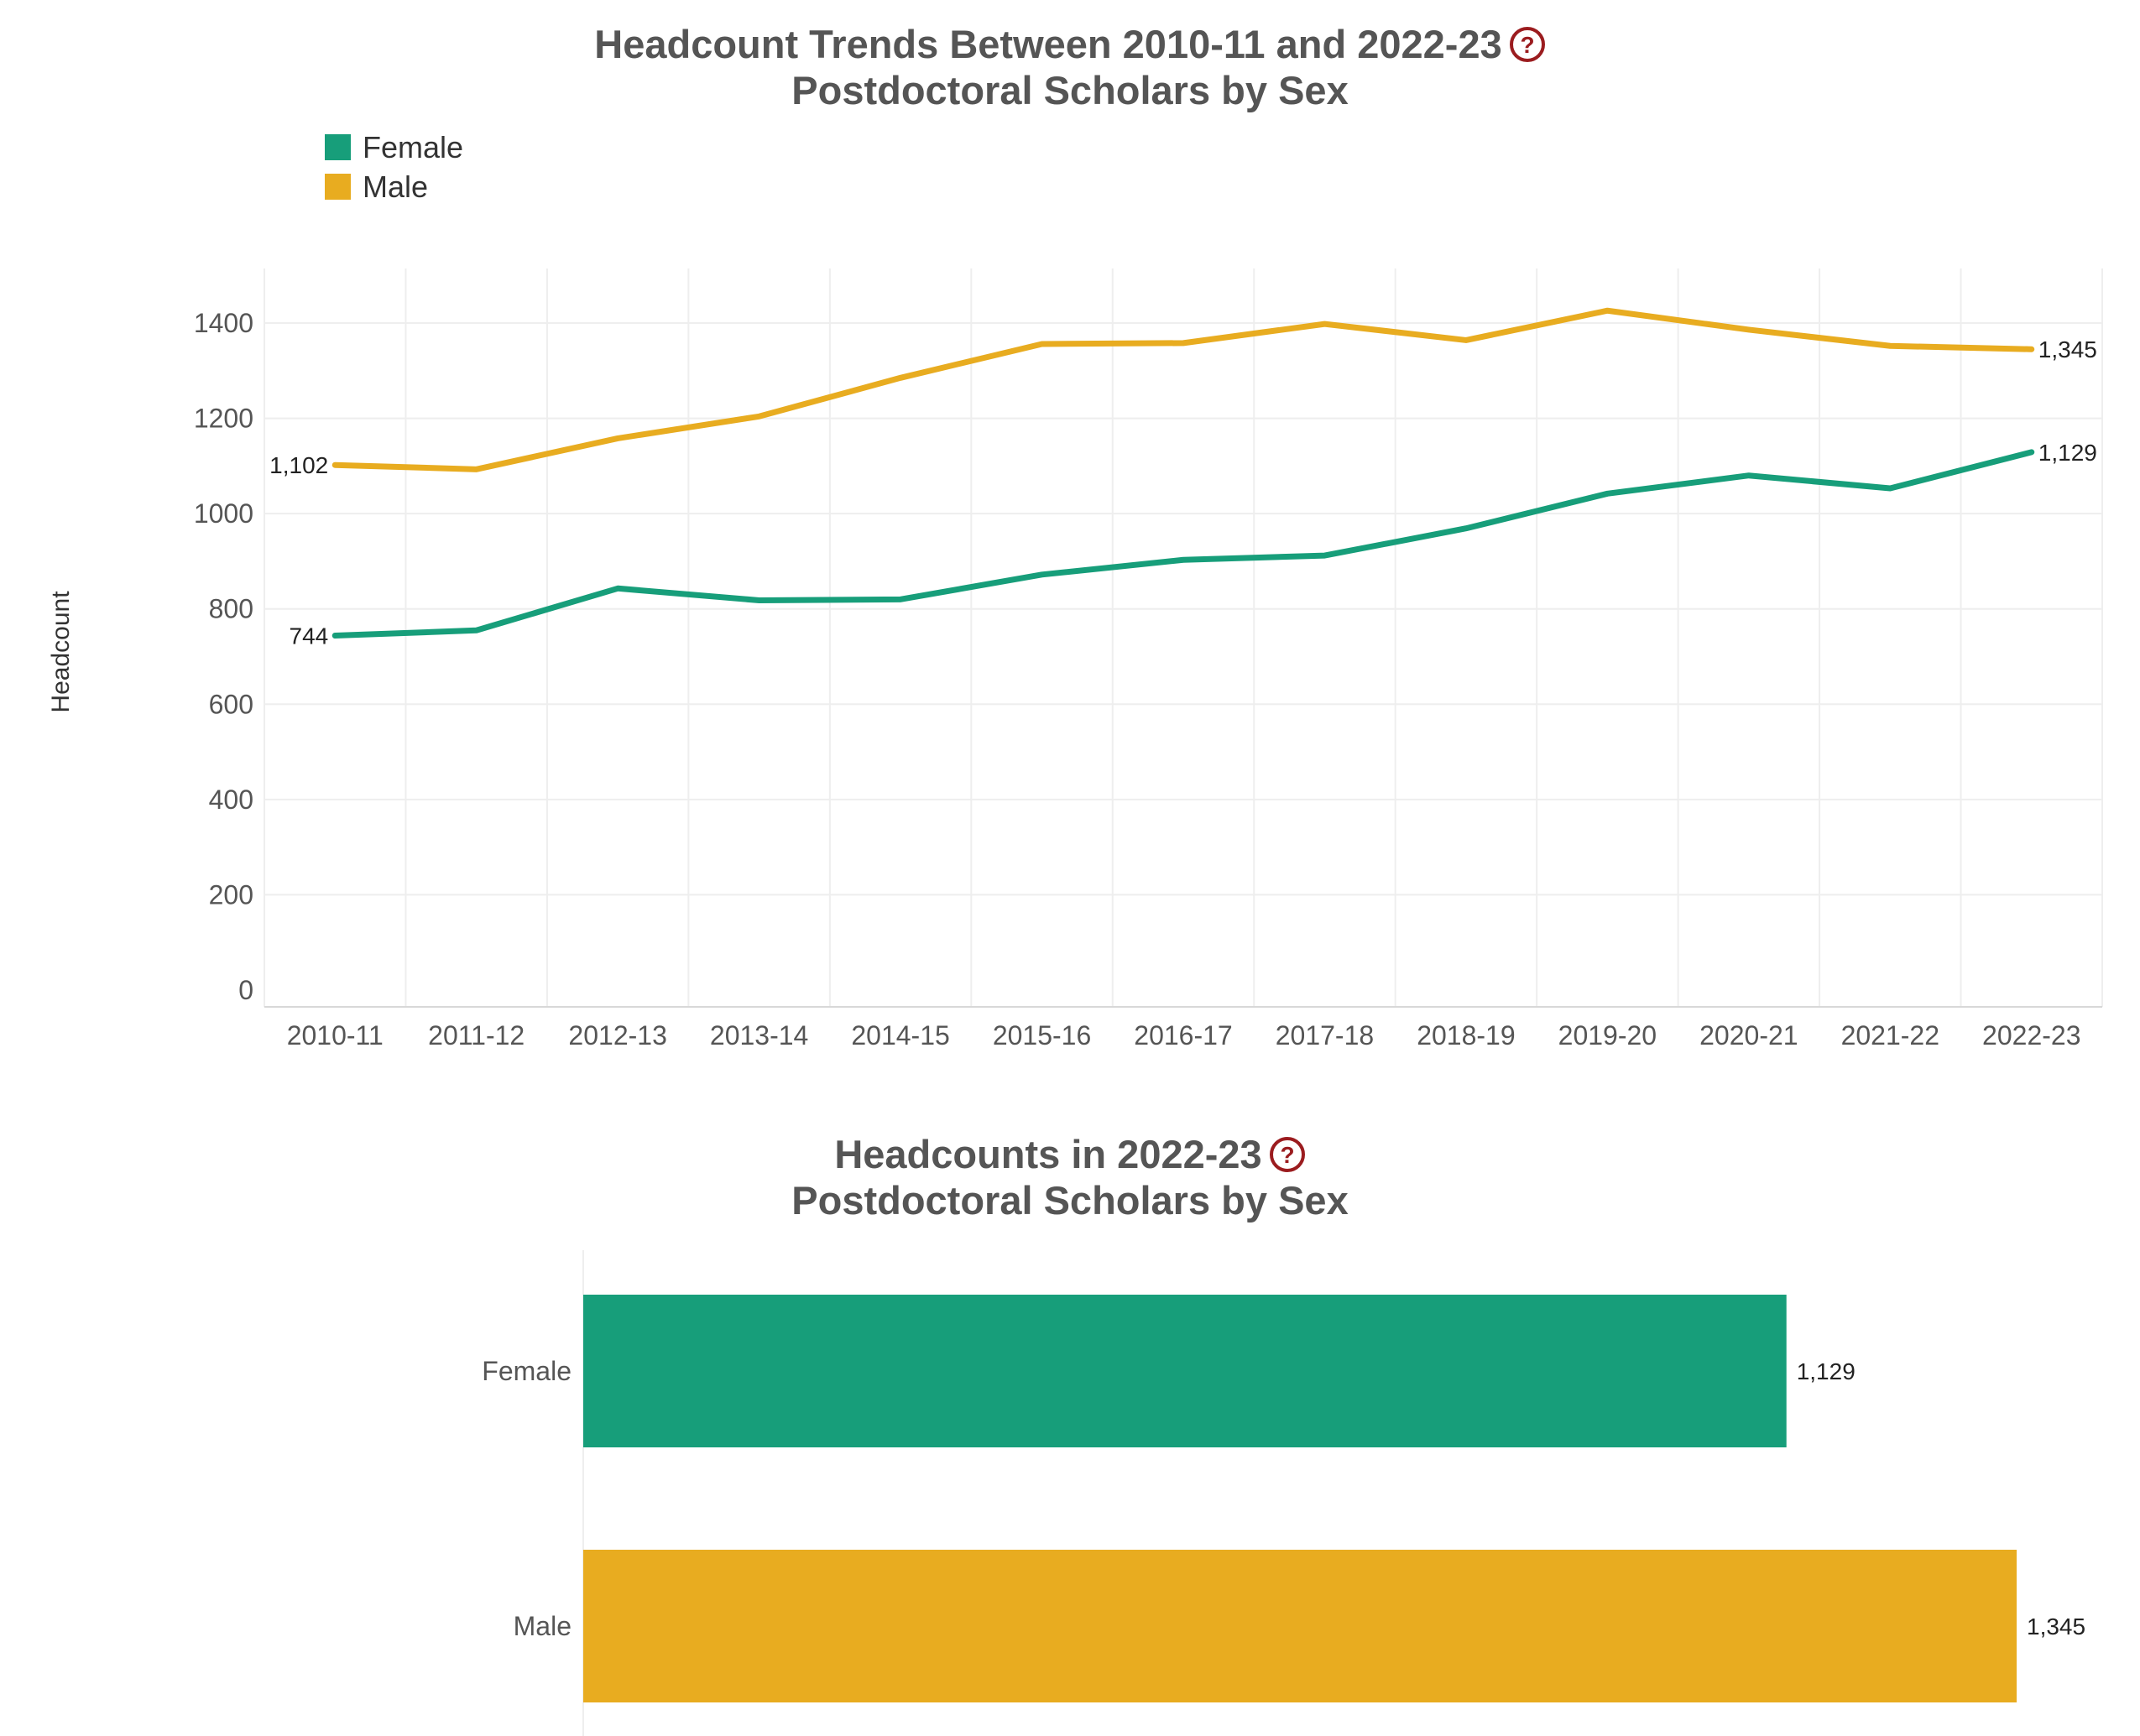  I want to click on x-tick-label: 2021-22, so click(1890, 1035).